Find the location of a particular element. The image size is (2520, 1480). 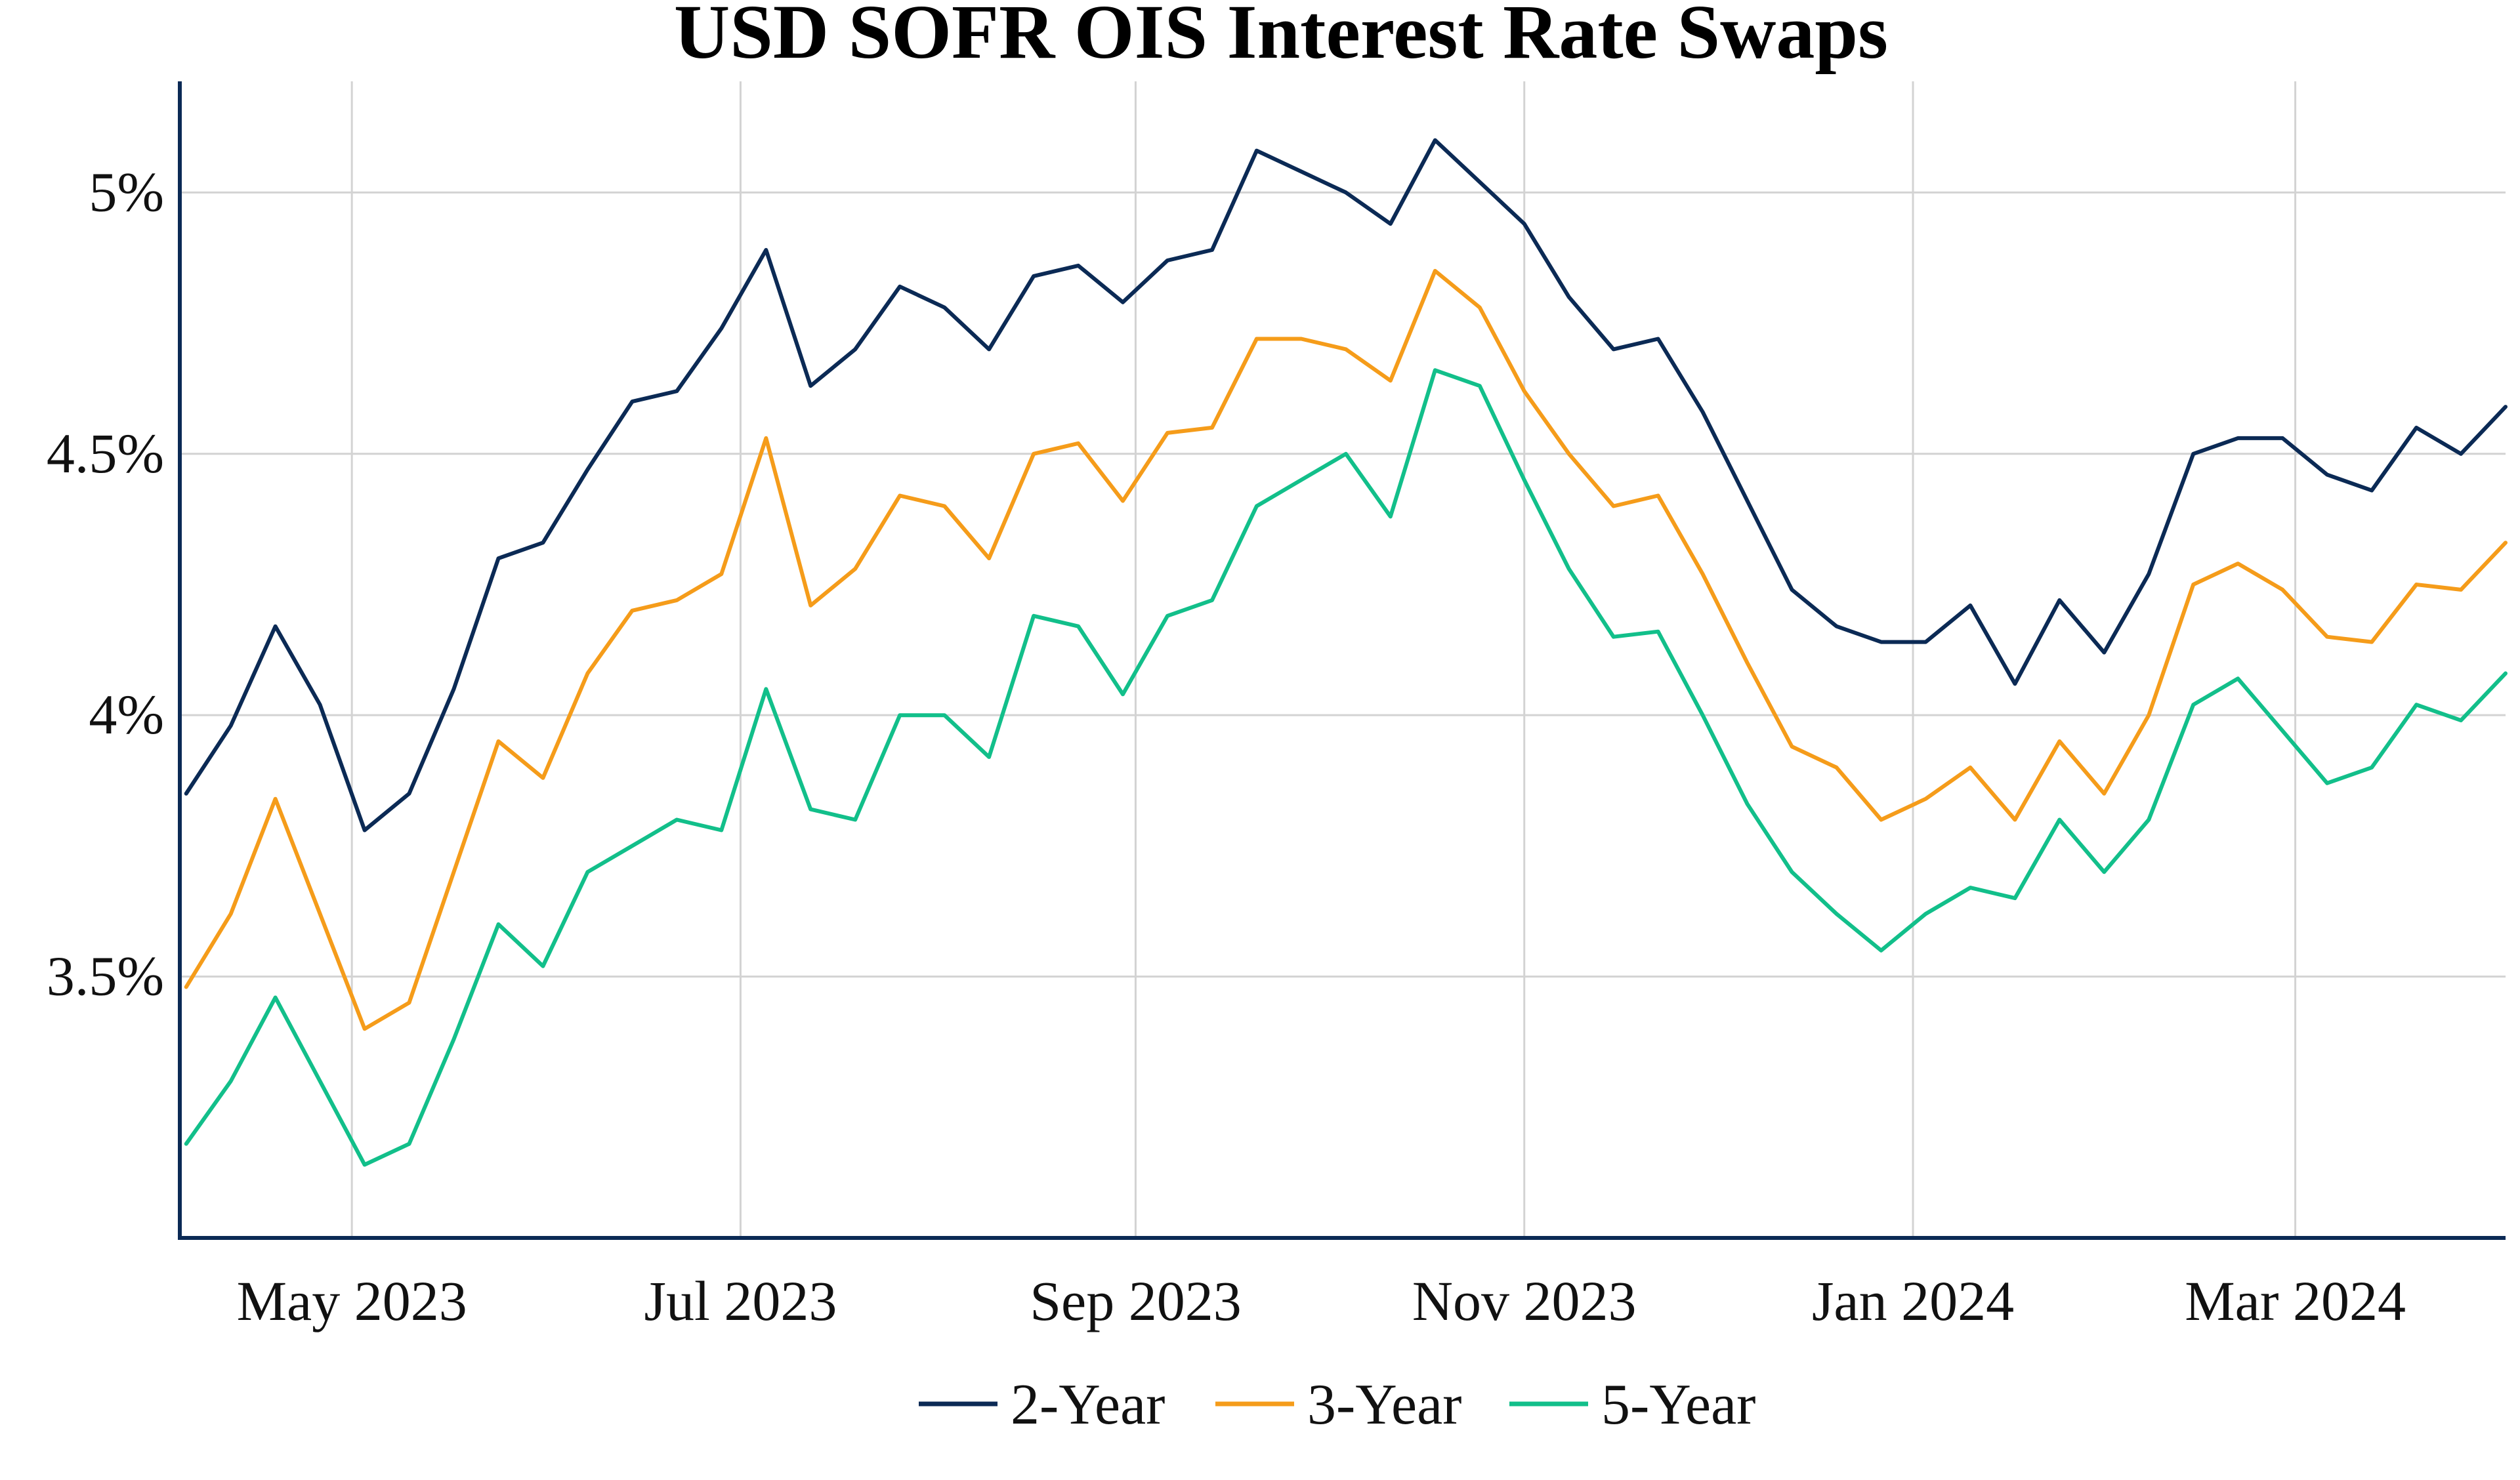

y-tick-label: 5% is located at coordinates (126, 191).